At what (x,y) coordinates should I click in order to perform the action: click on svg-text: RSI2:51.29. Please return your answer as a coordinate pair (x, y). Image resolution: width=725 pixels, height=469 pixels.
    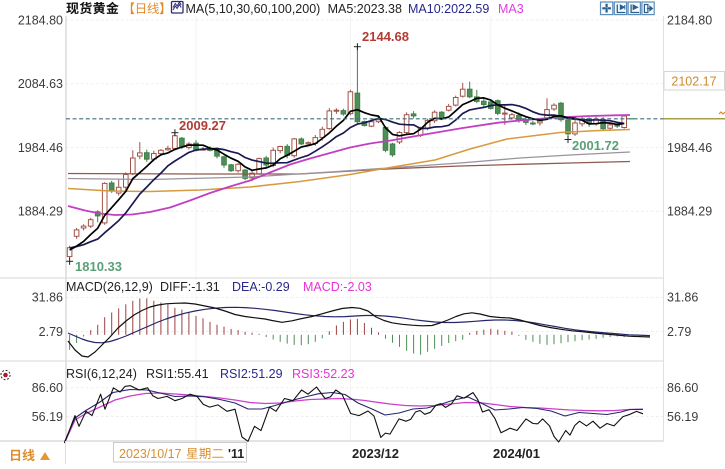
    Looking at the image, I should click on (251, 374).